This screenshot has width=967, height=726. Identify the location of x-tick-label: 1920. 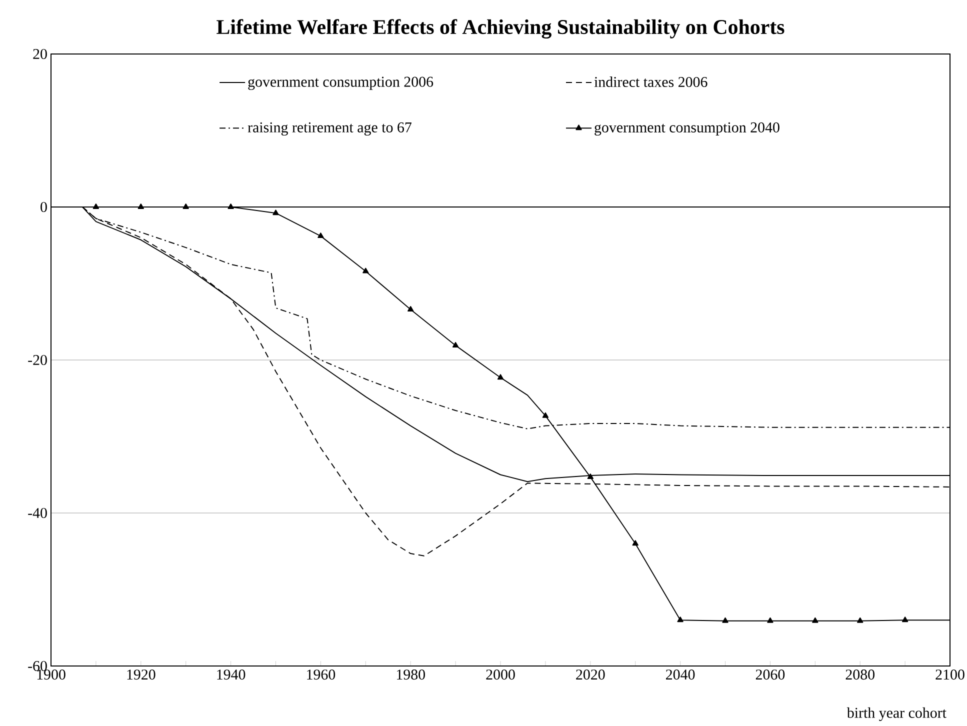
(141, 675).